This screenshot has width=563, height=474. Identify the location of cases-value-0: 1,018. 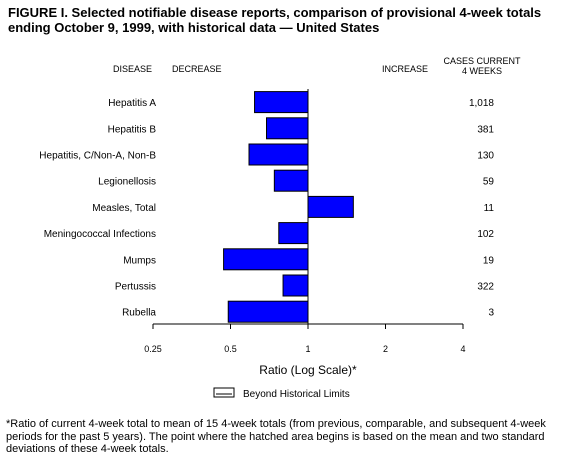
(481, 103).